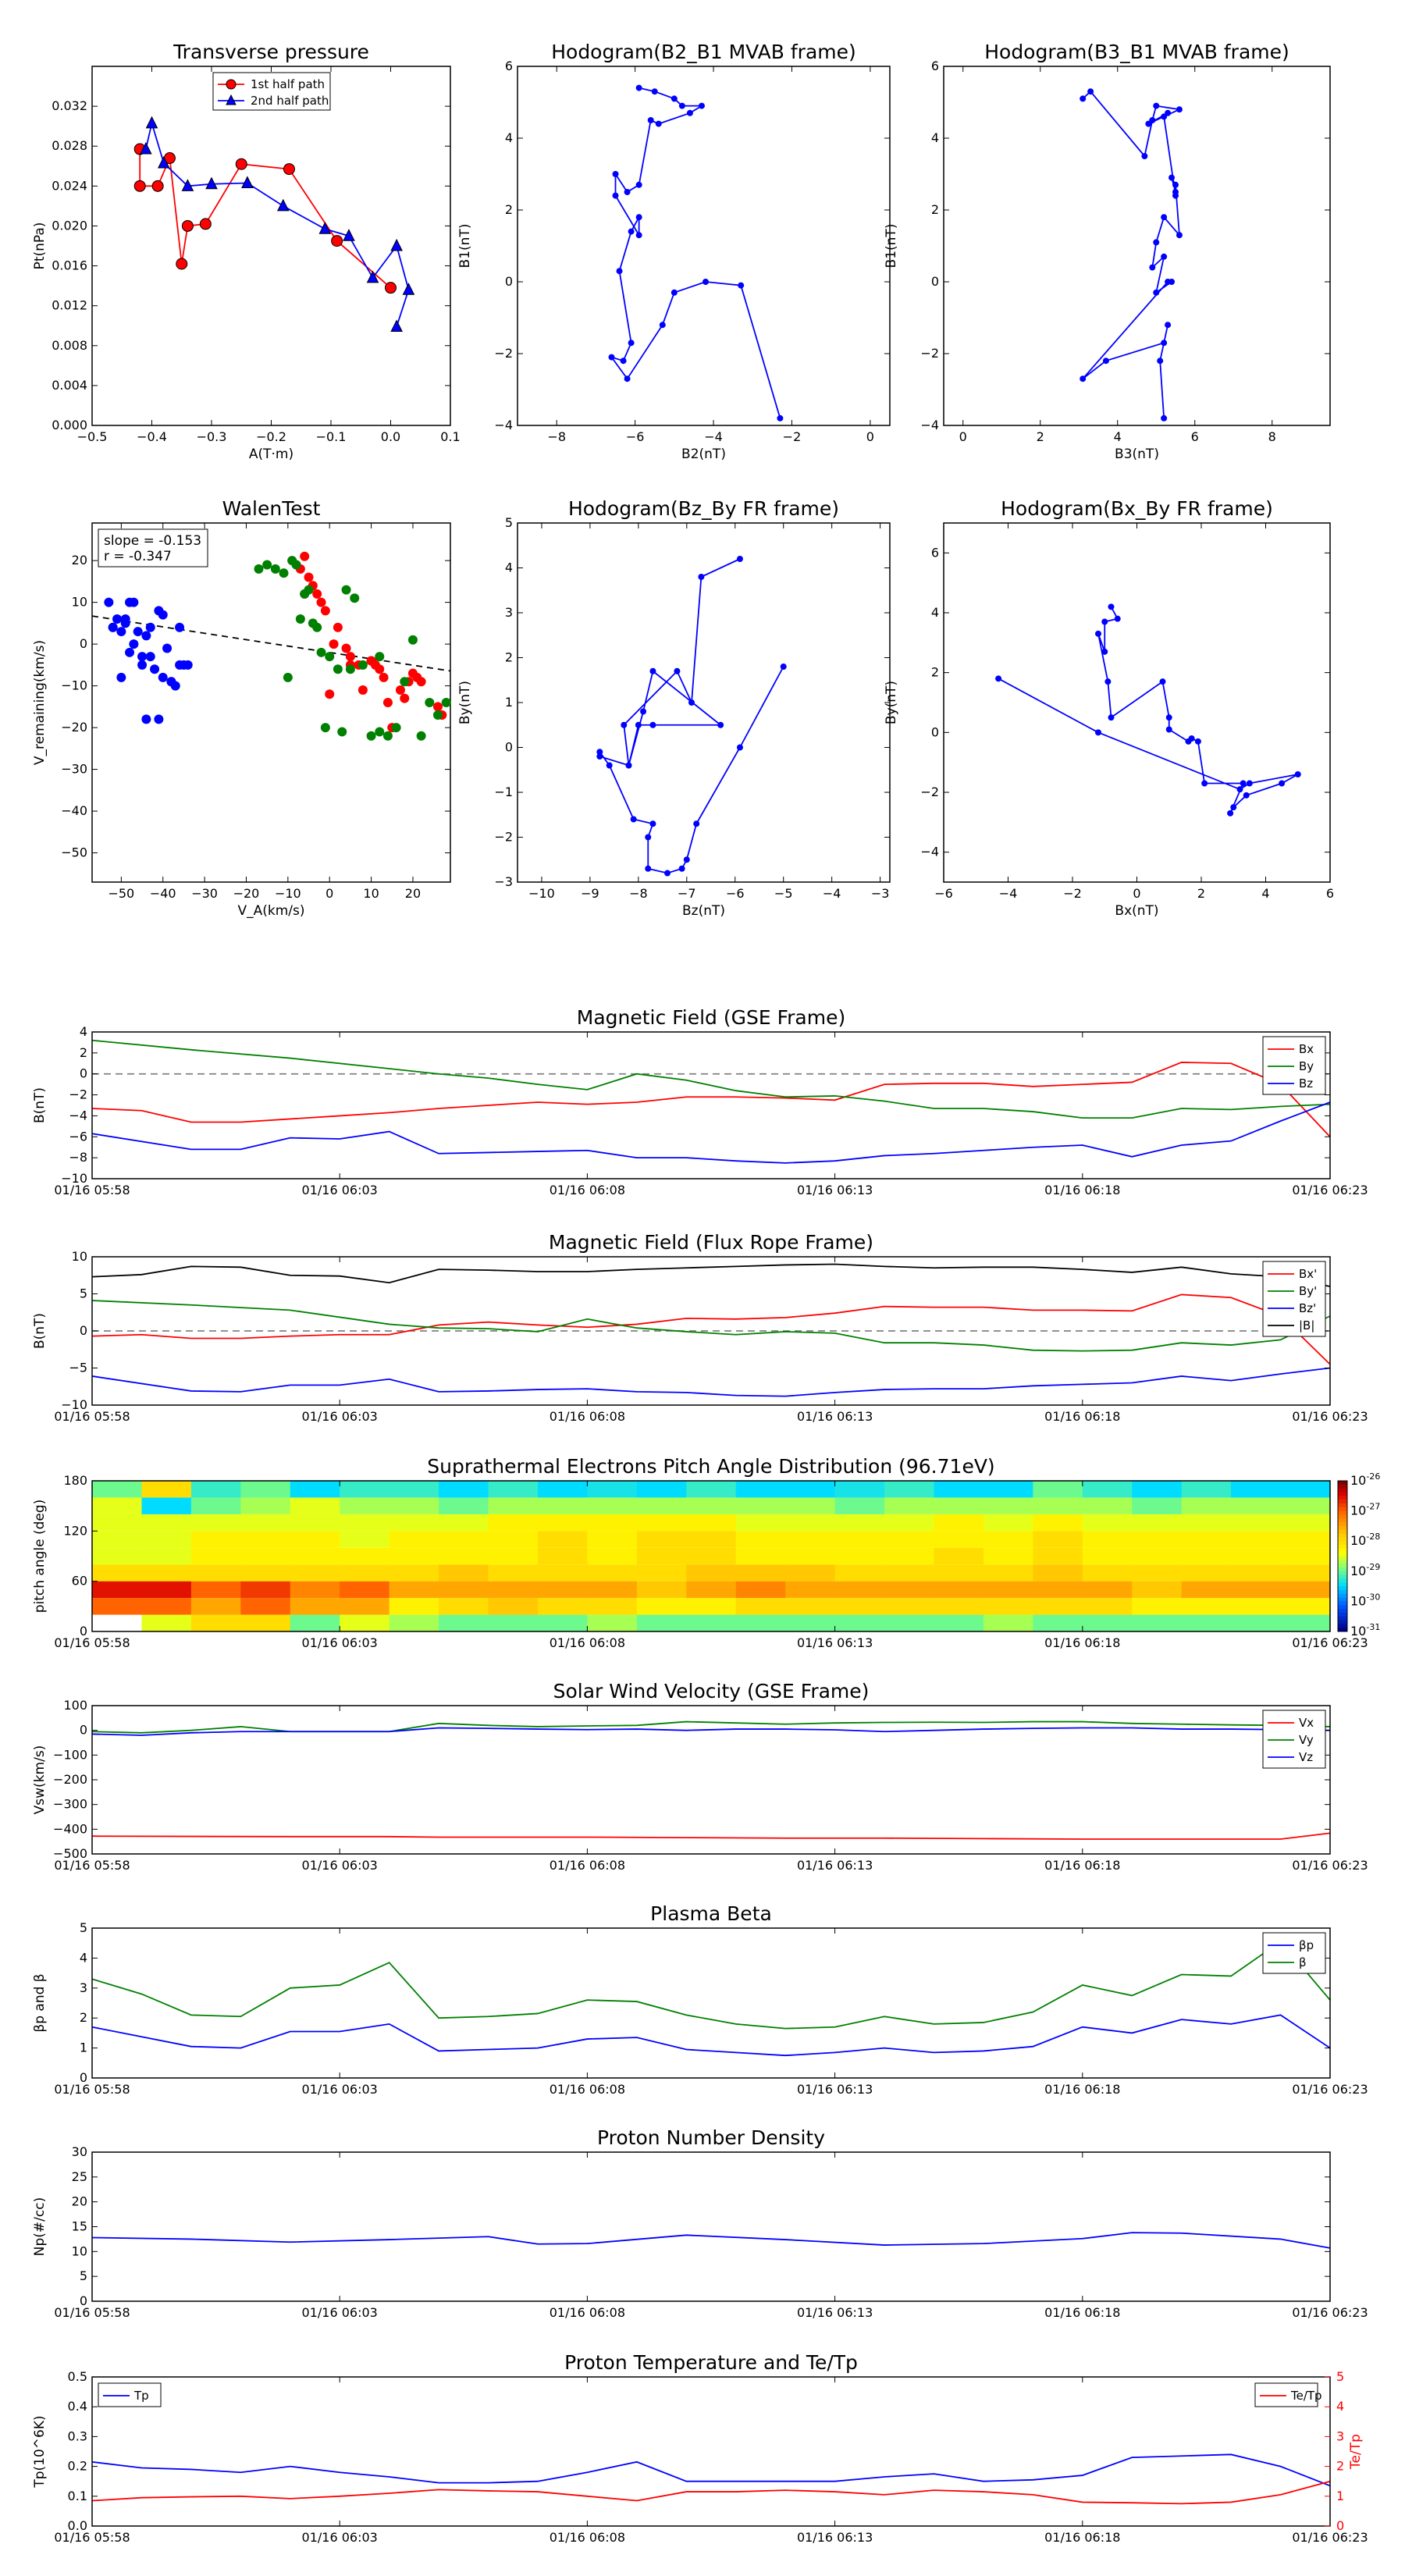 This screenshot has width=1405, height=2576. I want to click on legend-label: Tp, so click(141, 2396).